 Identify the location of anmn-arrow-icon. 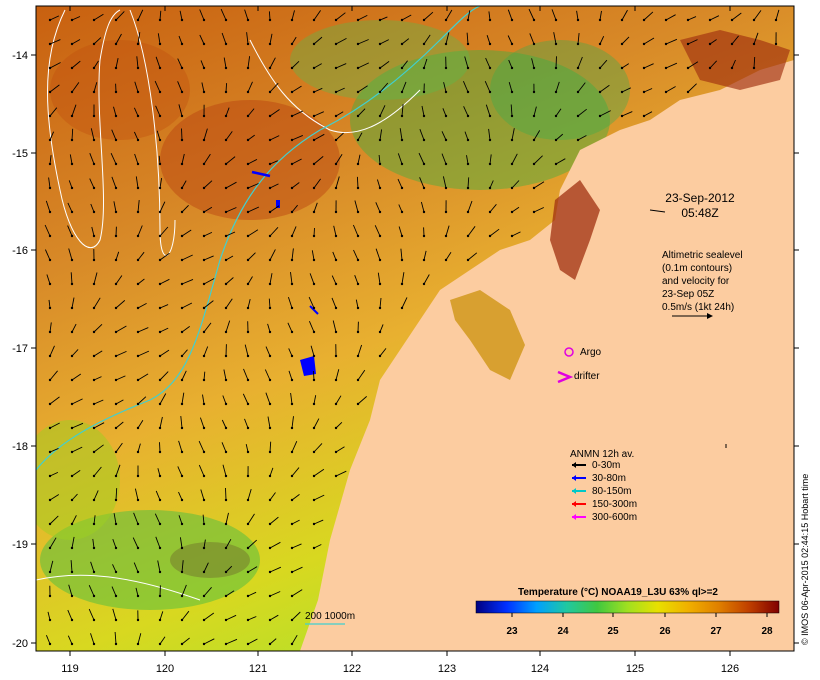
(574, 465).